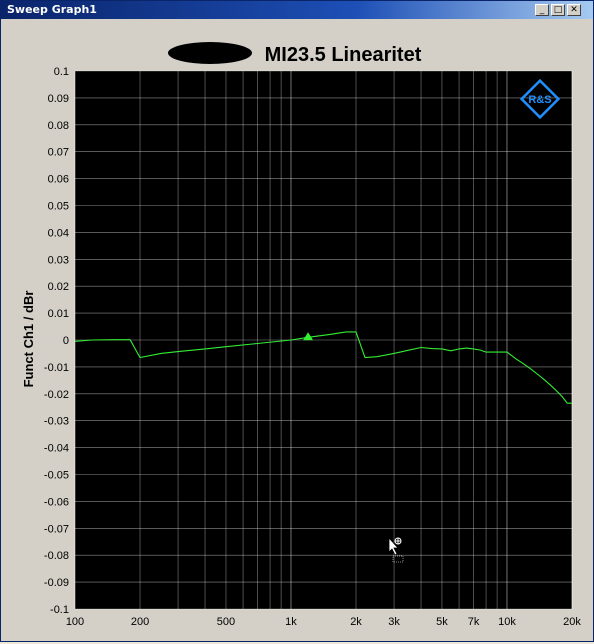 Image resolution: width=594 pixels, height=644 pixels. What do you see at coordinates (297, 10) in the screenshot?
I see `title-bar: Sweep Graph1 _ □ ✕` at bounding box center [297, 10].